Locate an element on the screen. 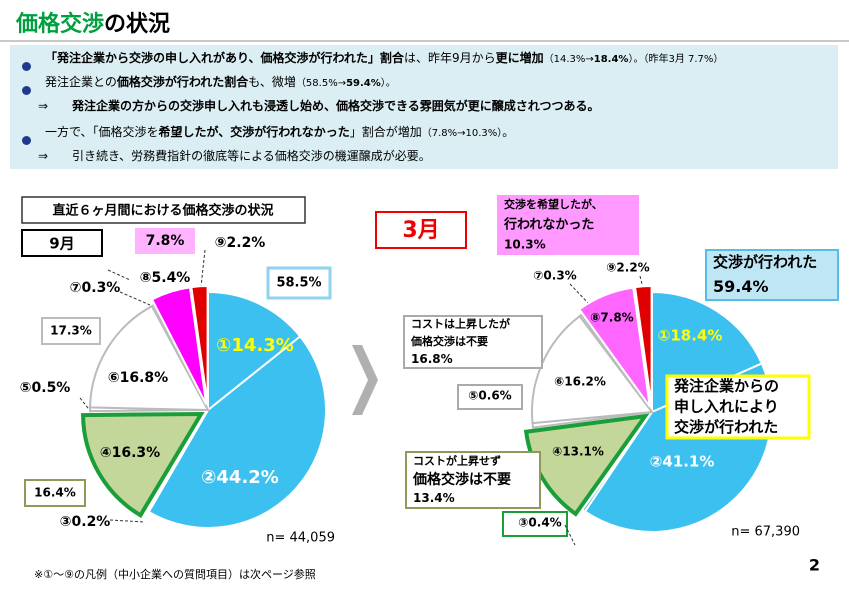  bullet-text: （昨年3月 7.7%） is located at coordinates (683, 59).